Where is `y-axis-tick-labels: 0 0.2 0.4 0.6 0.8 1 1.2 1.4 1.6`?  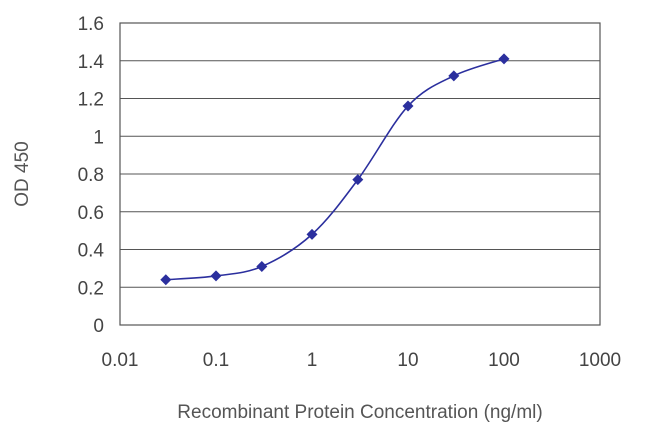
y-axis-tick-labels: 0 0.2 0.4 0.6 0.8 1 1.2 1.4 1.6 is located at coordinates (91, 175).